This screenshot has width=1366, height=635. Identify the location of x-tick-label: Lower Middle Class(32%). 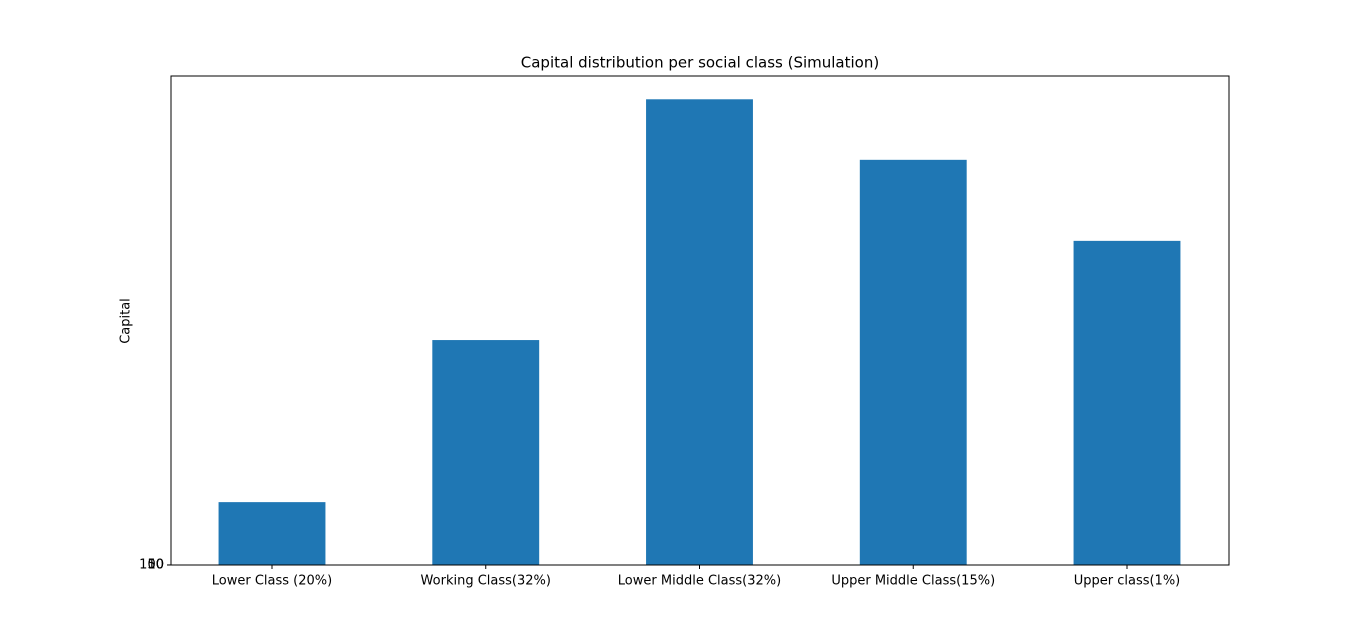
(699, 581).